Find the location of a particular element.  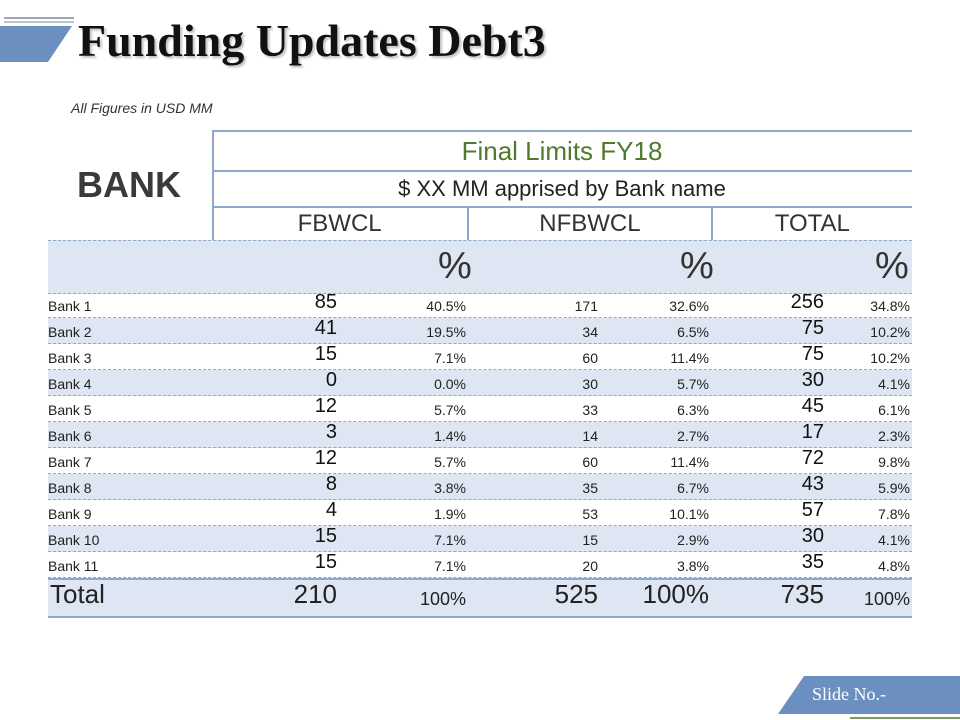

table-row: Bank 4 0 0.0% 30 5.7% 30 4.1% is located at coordinates (480, 382).